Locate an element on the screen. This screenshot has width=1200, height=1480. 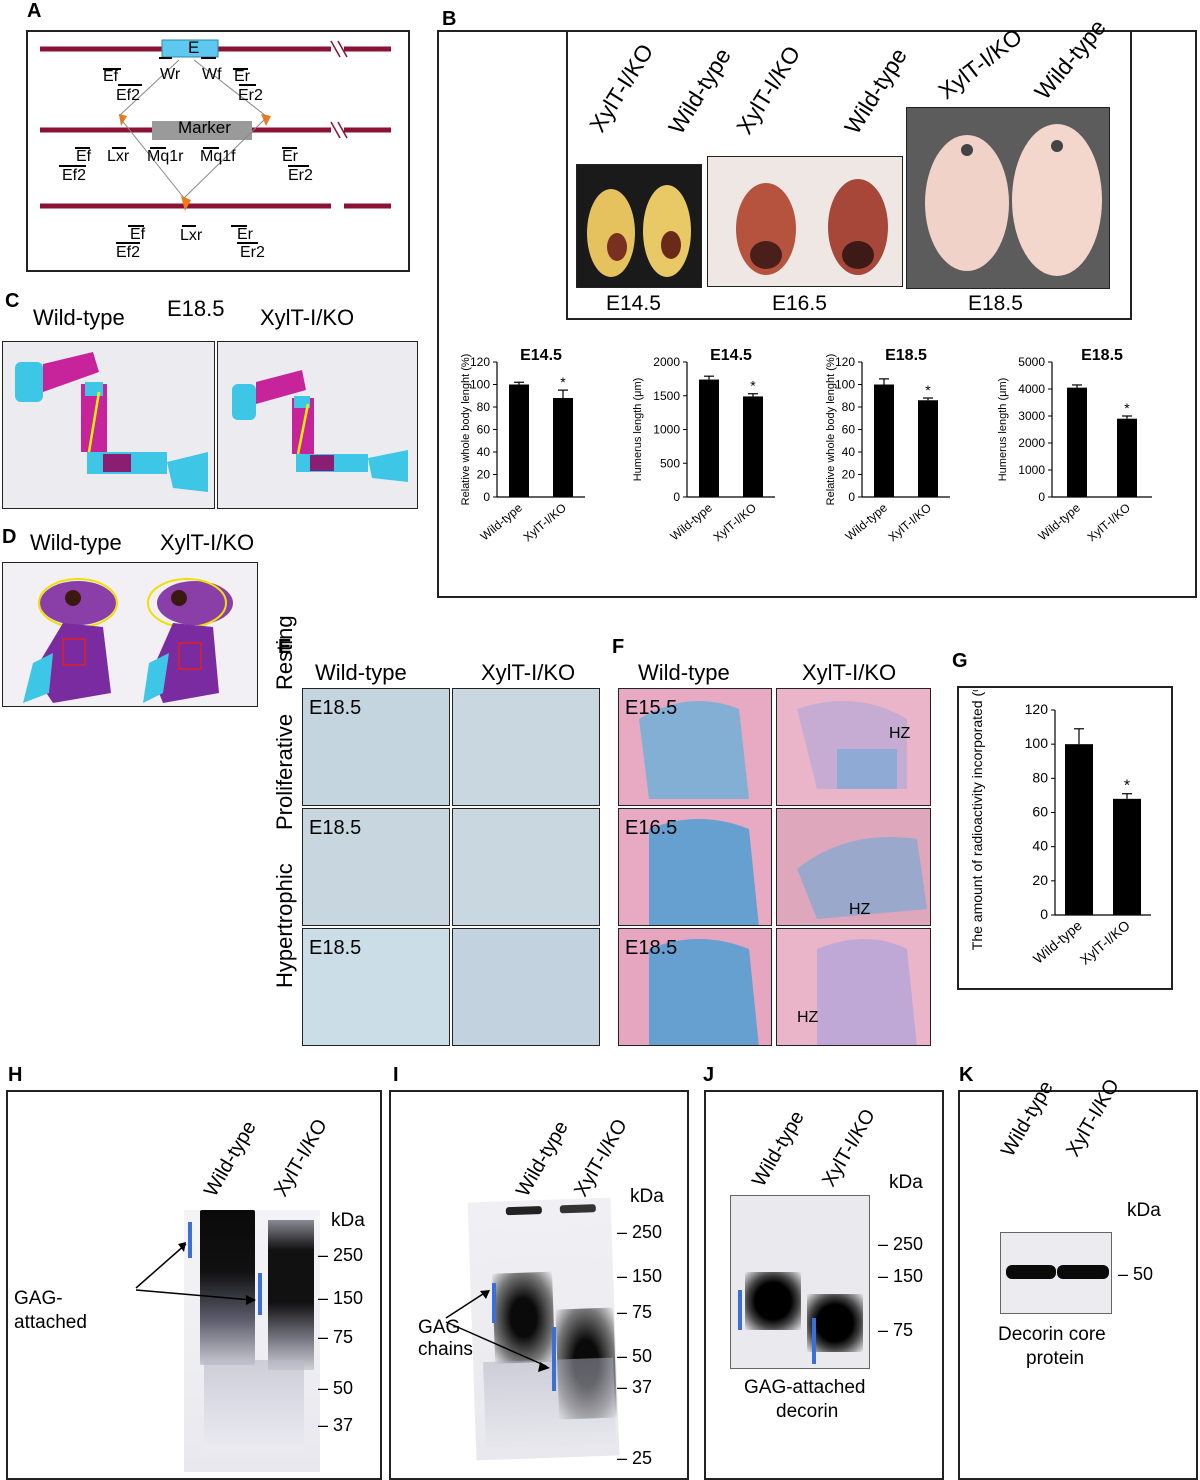
mw-marker: 37 is located at coordinates (343, 1425).